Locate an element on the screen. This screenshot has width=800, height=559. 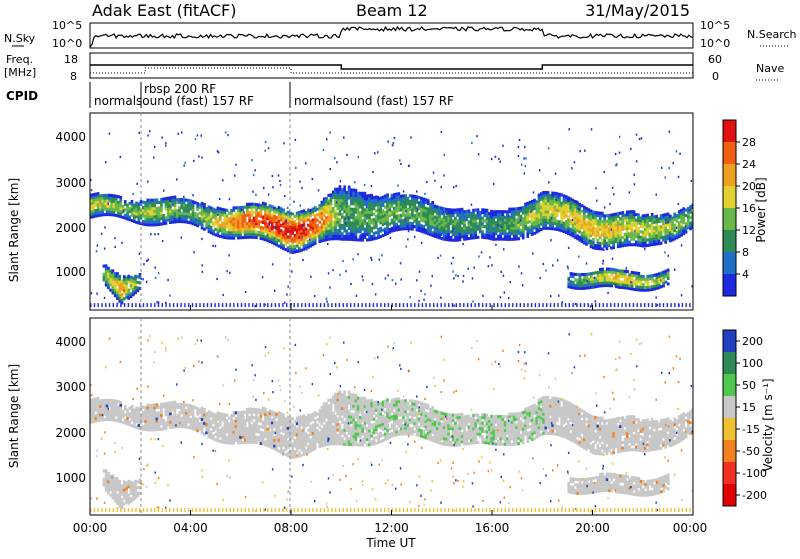
noise-sky-label: N.Sky is located at coordinates (20, 38).